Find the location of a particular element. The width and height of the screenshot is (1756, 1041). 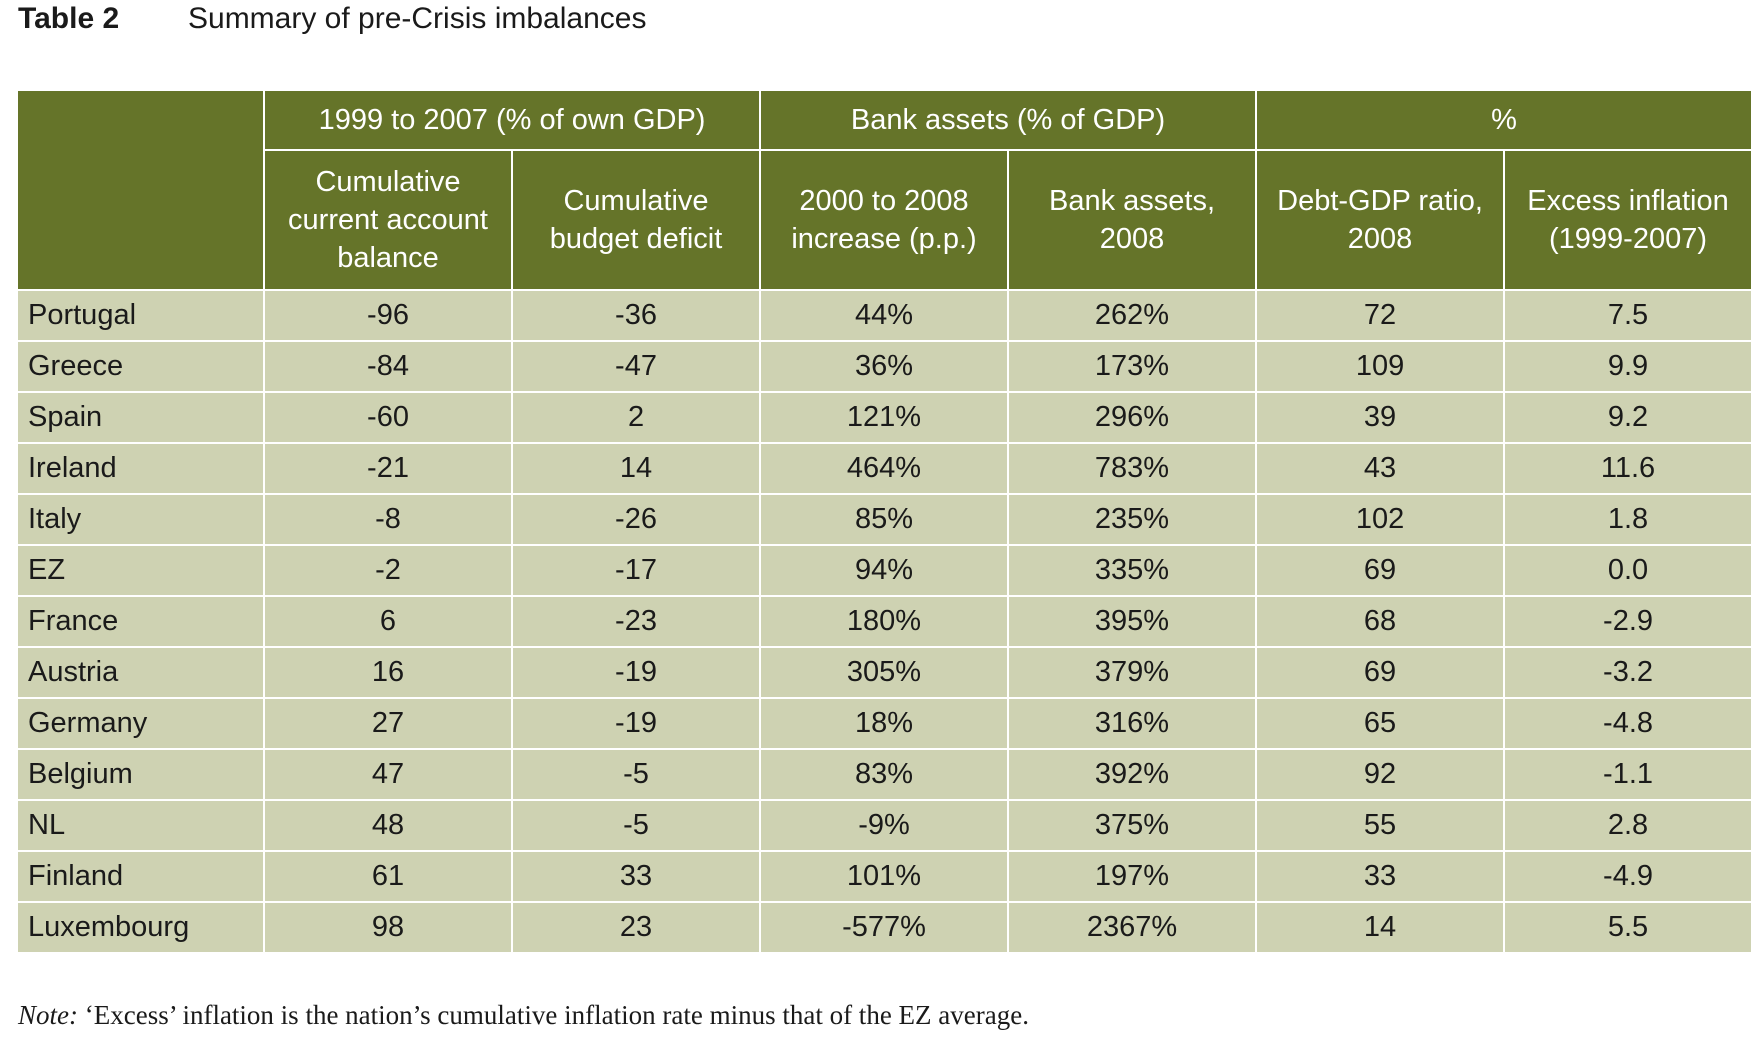

value-cell: 0.0 is located at coordinates (1628, 570).